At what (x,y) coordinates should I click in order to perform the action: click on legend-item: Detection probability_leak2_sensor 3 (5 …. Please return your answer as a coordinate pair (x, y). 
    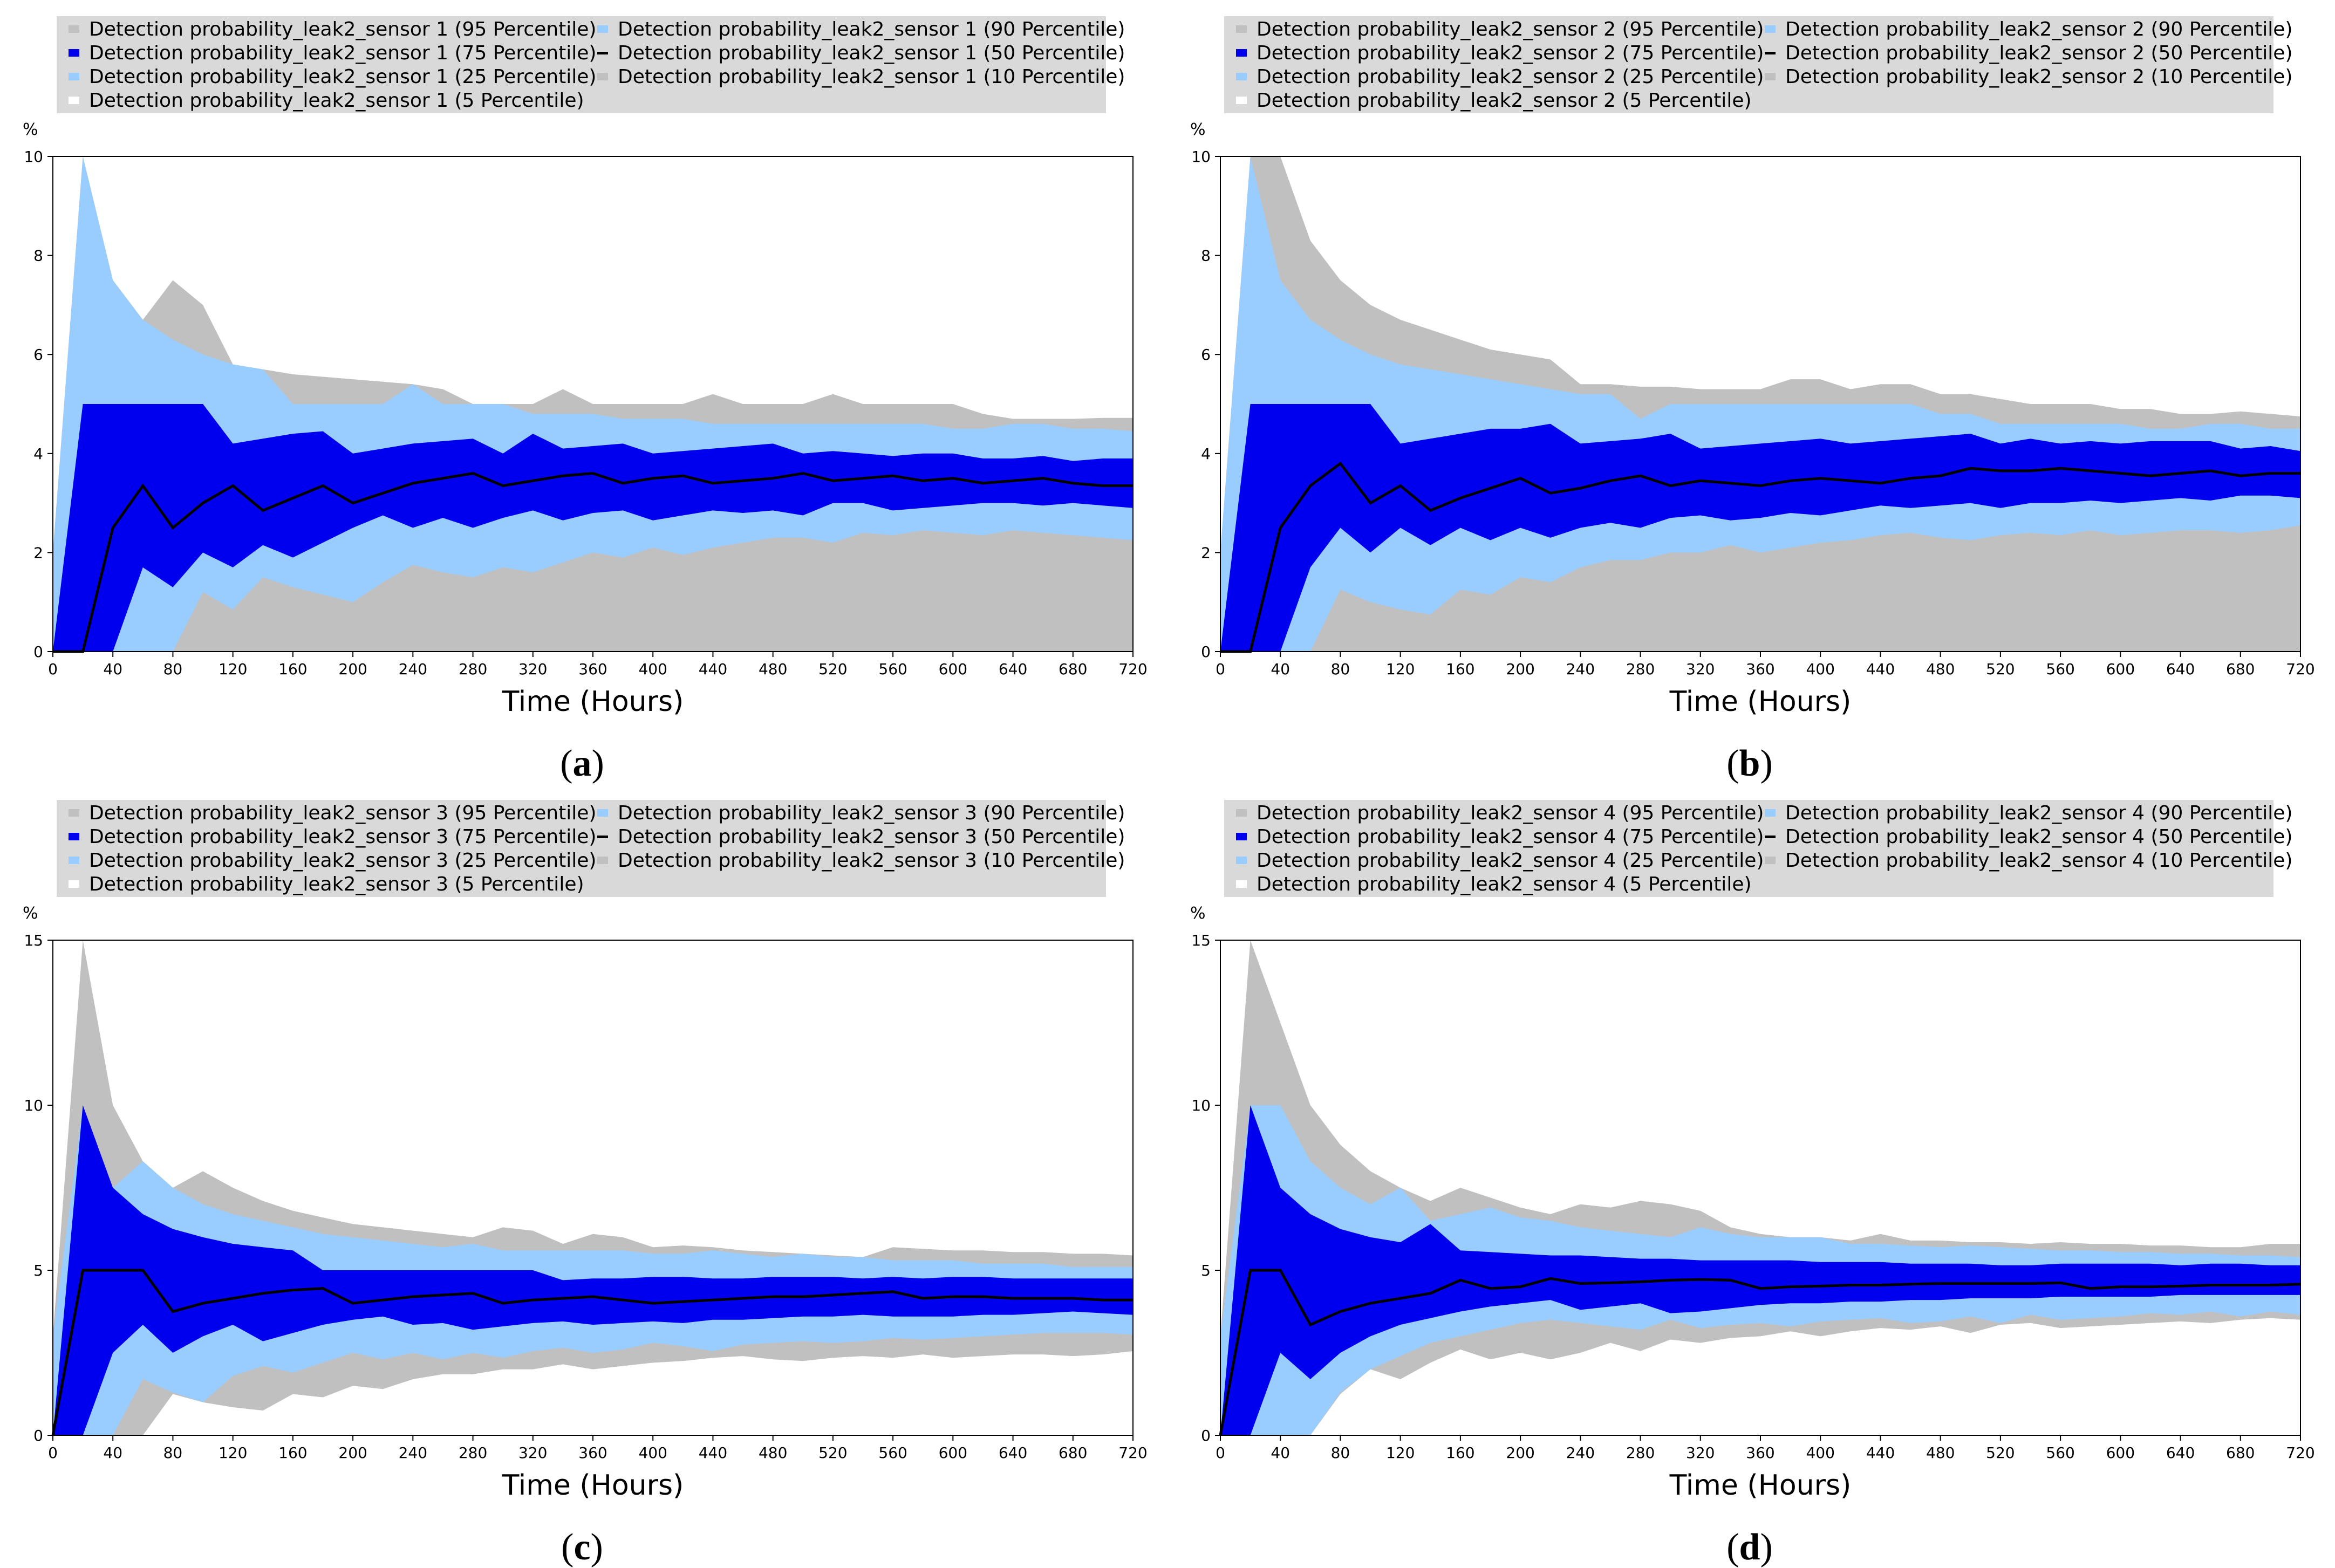
    Looking at the image, I should click on (333, 884).